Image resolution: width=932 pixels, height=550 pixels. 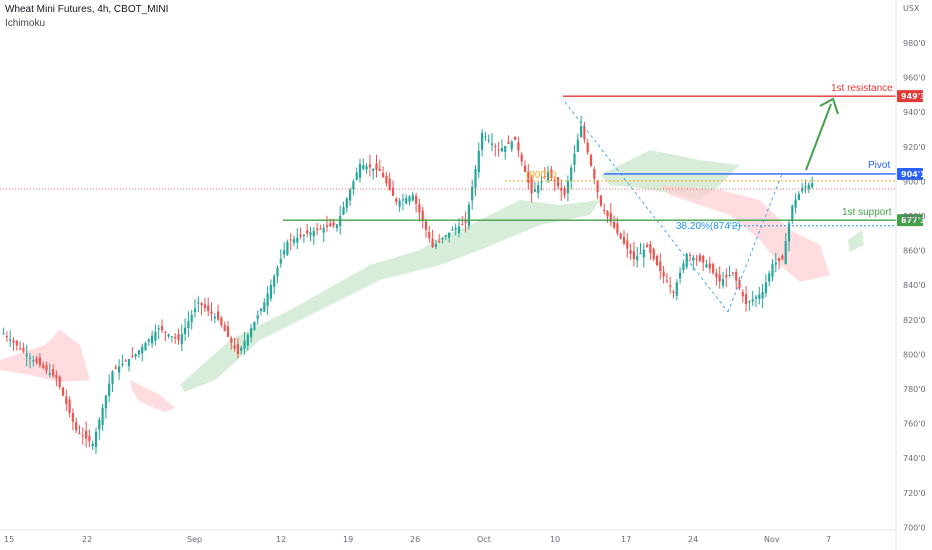 I want to click on x-tick-label: 12, so click(x=281, y=539).